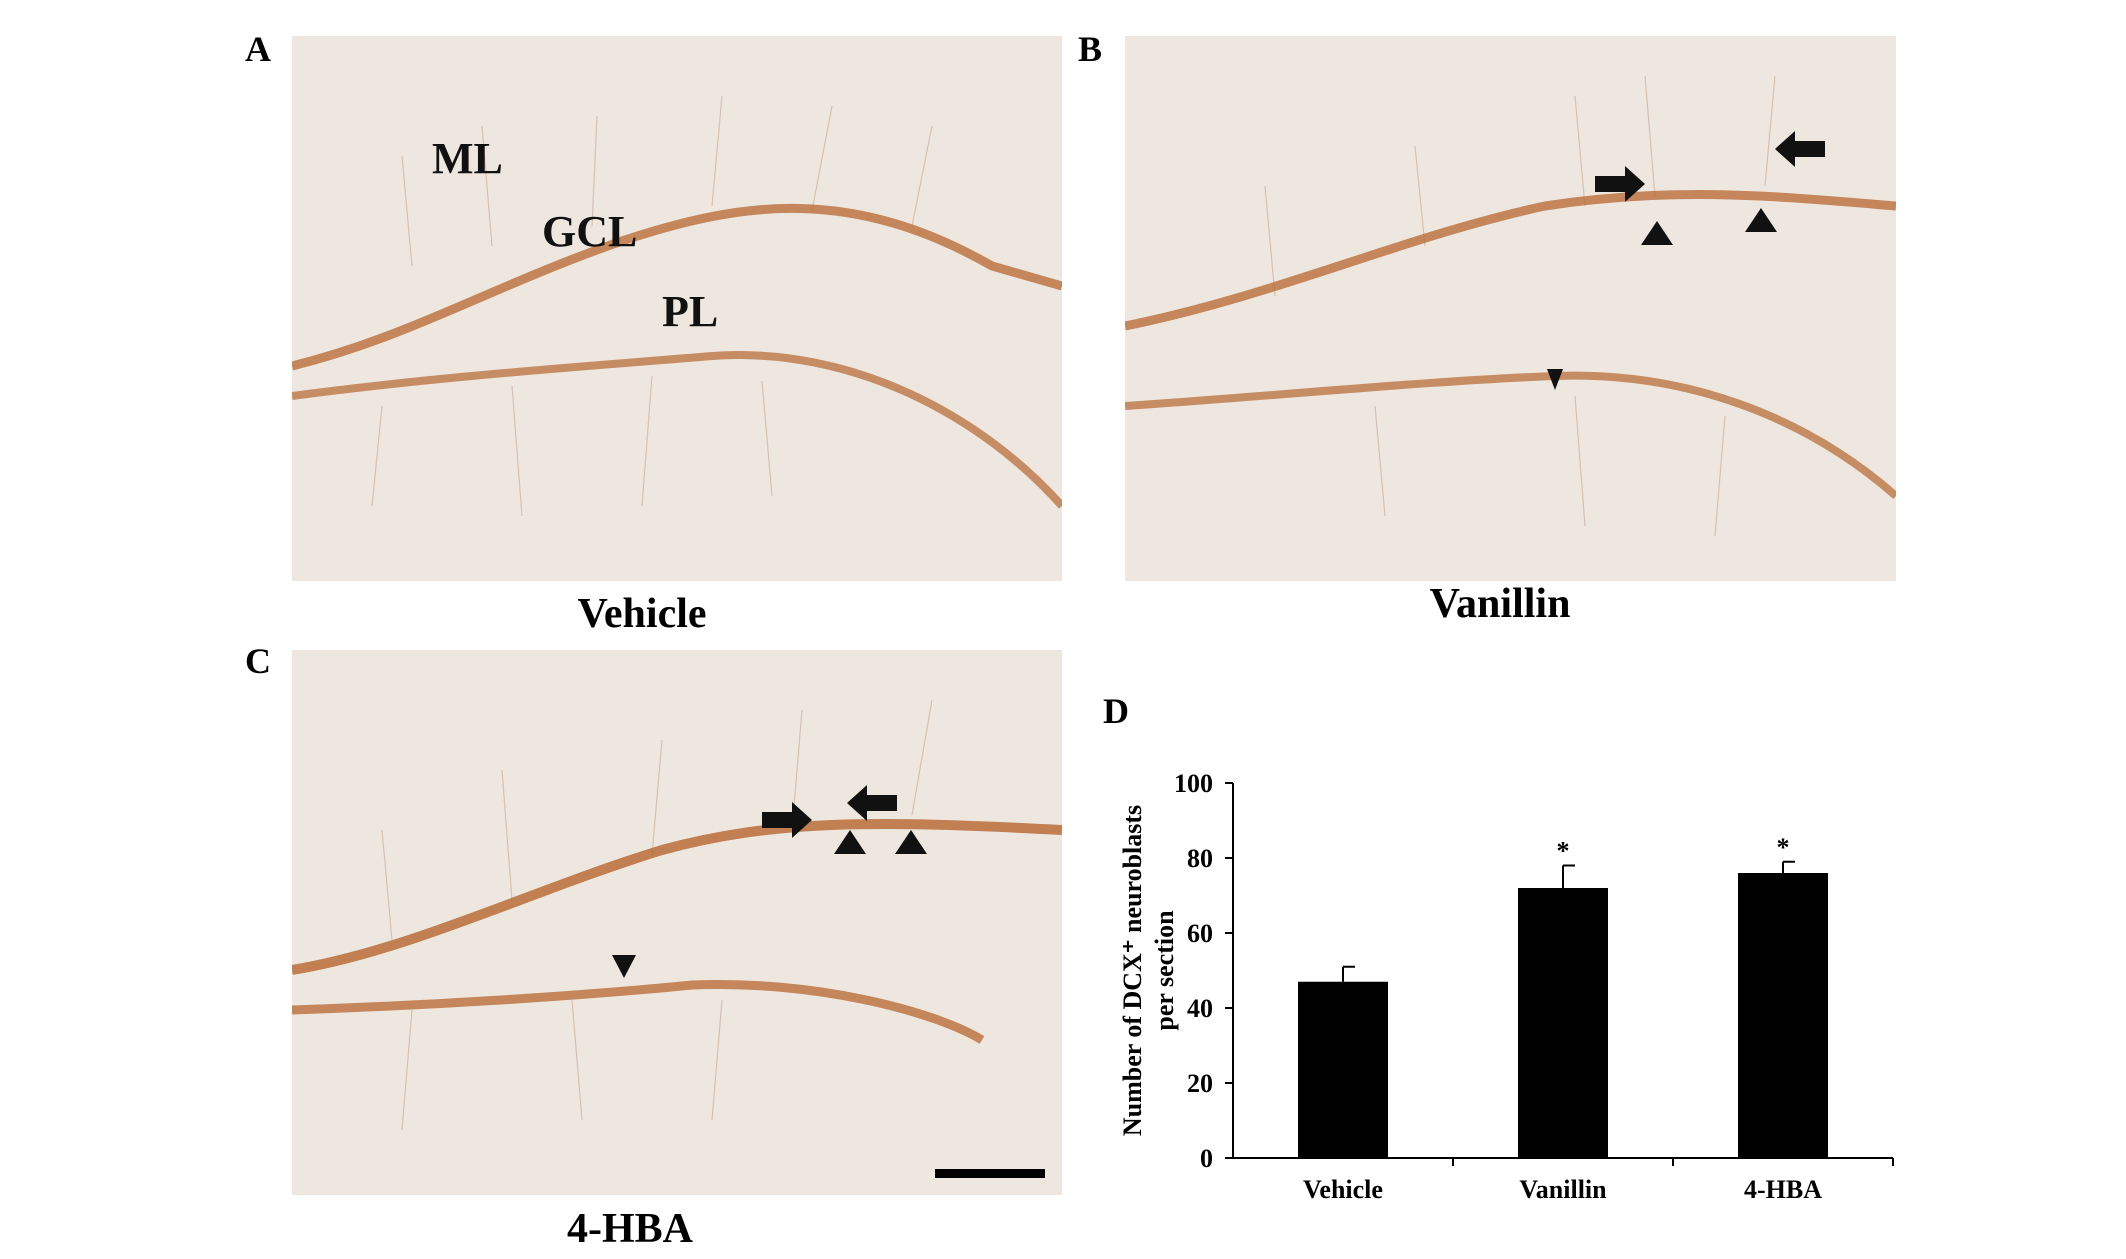  What do you see at coordinates (258, 49) in the screenshot?
I see `panel-a-letter: A` at bounding box center [258, 49].